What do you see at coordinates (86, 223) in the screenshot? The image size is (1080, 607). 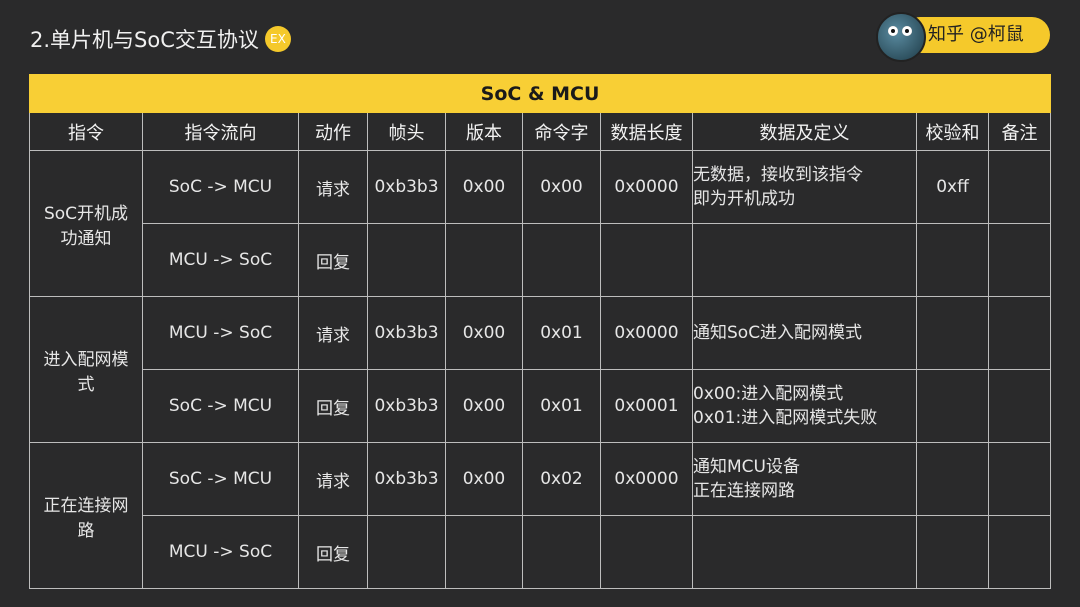 I see `command-cell: SoC开机成功通知` at bounding box center [86, 223].